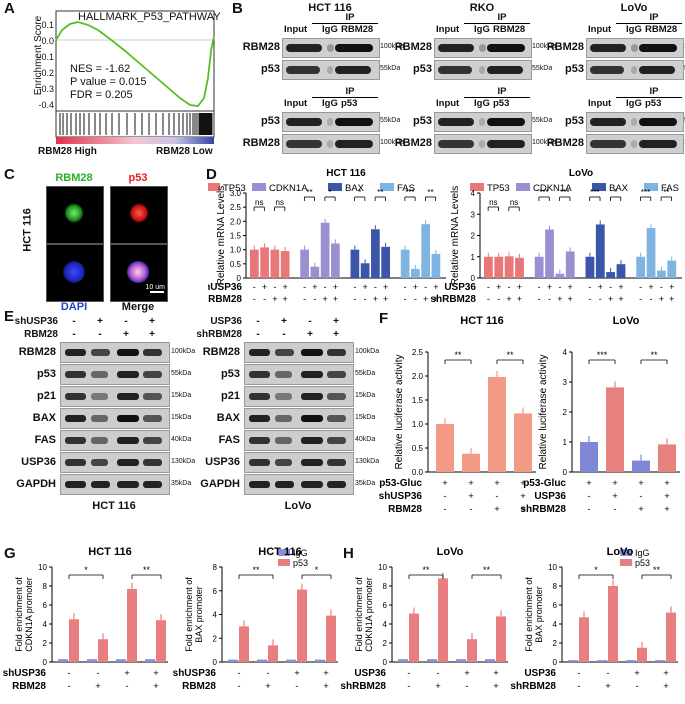 This screenshot has width=685, height=704. What do you see at coordinates (222, 462) in the screenshot?
I see `we-protein-label: USP36` at bounding box center [222, 462].